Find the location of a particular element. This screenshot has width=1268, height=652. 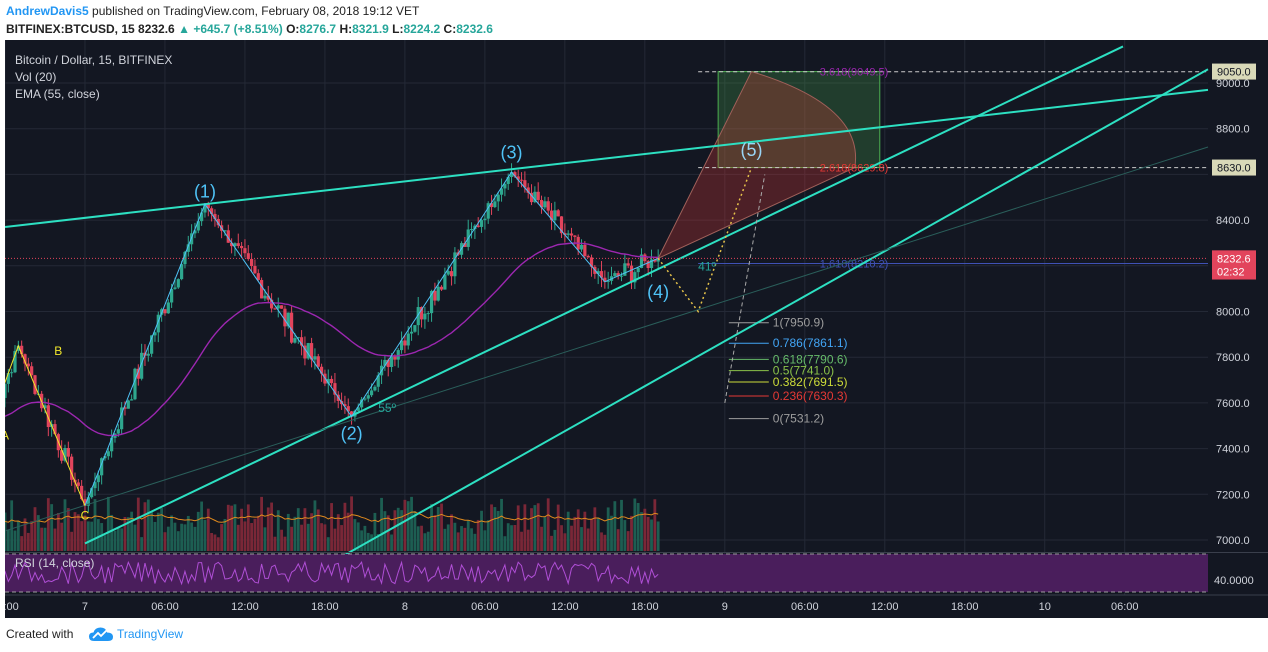

target-zone is located at coordinates (799, 120).